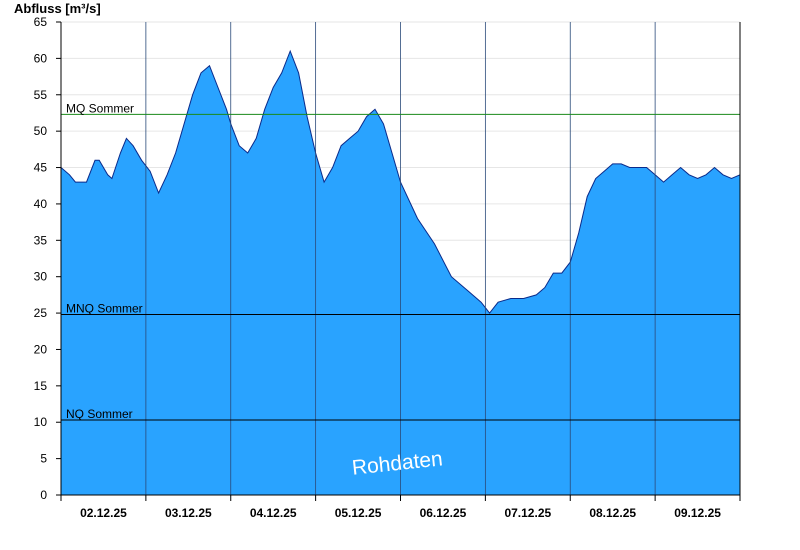 The height and width of the screenshot is (550, 800). Describe the element at coordinates (358, 513) in the screenshot. I see `x-tick-label: 05.12.25` at that location.